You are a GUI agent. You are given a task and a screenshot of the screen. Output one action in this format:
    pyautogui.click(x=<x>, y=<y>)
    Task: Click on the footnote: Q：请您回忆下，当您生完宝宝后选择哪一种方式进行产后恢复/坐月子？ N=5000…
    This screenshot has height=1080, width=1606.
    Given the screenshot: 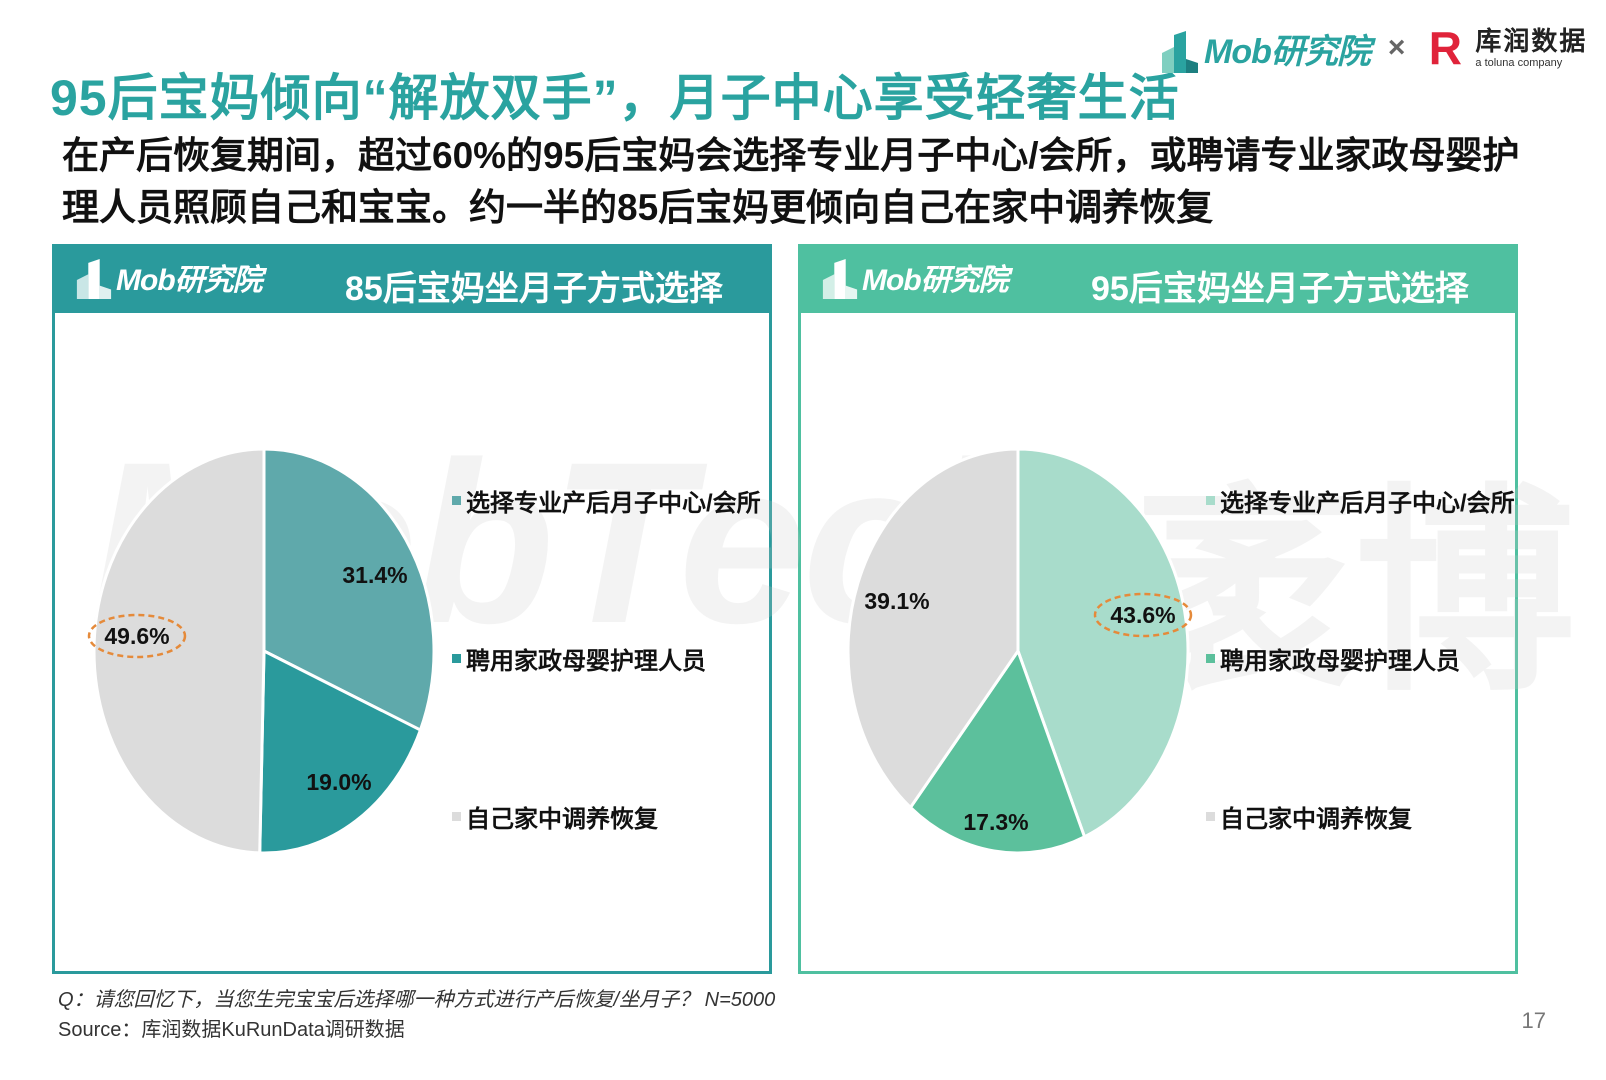 What is the action you would take?
    pyautogui.click(x=416, y=1015)
    